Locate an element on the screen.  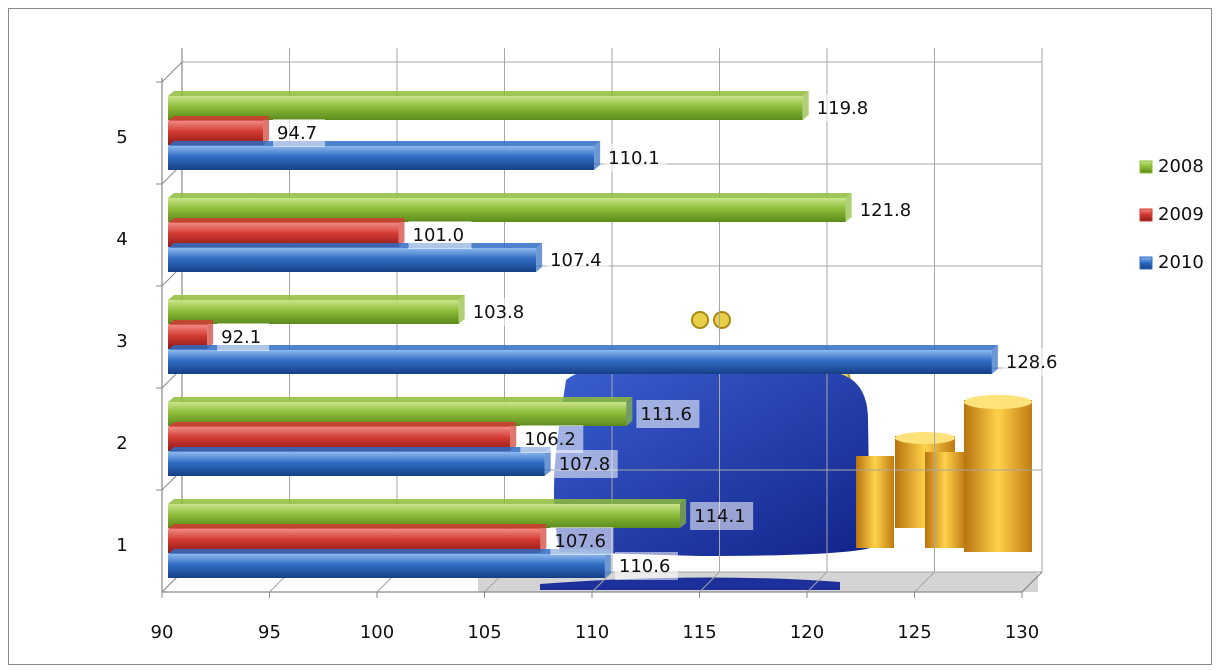
x-tick-label: 120 is located at coordinates (807, 632).